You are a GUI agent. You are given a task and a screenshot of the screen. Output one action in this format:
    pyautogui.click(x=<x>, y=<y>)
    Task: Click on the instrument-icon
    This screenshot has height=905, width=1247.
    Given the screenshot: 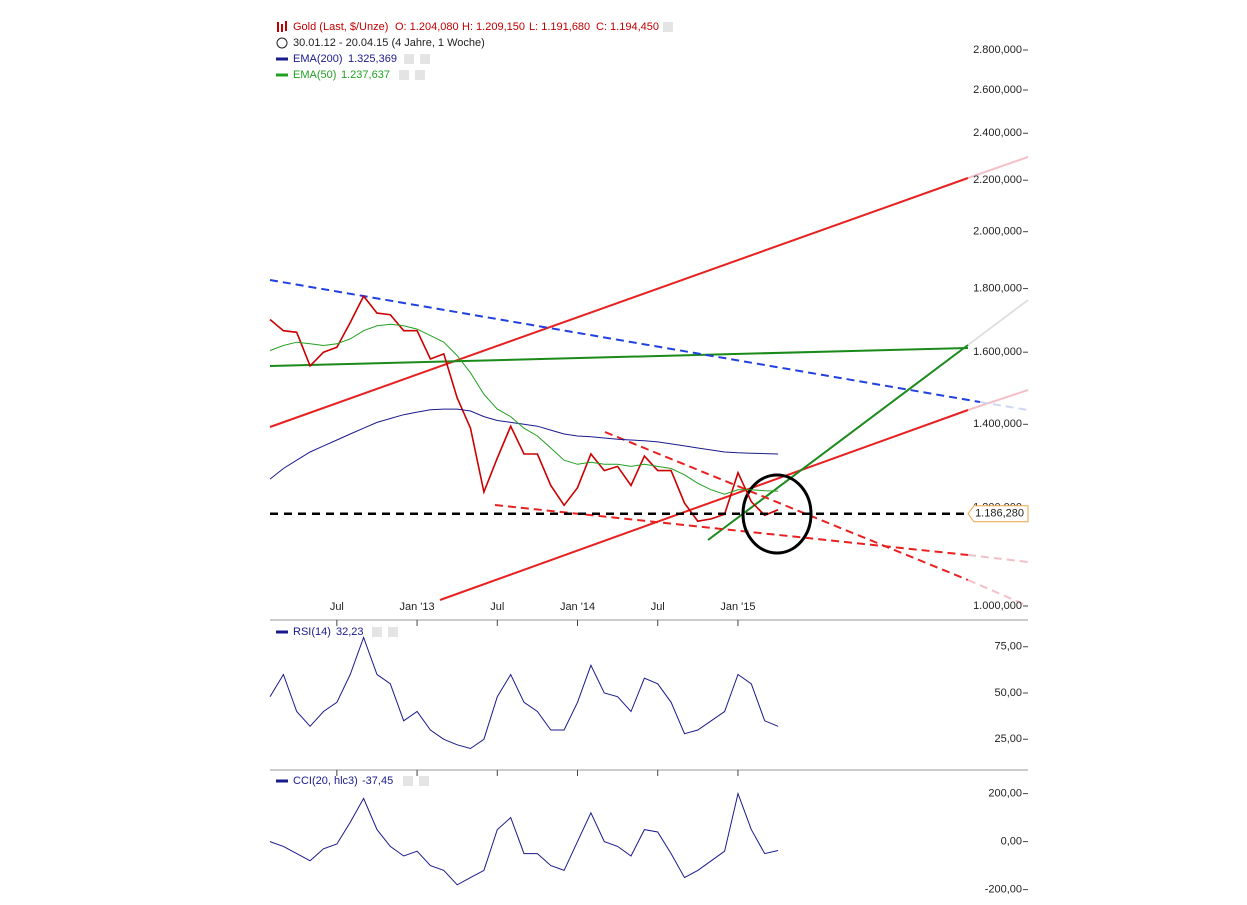 What is the action you would take?
    pyautogui.click(x=282, y=26)
    